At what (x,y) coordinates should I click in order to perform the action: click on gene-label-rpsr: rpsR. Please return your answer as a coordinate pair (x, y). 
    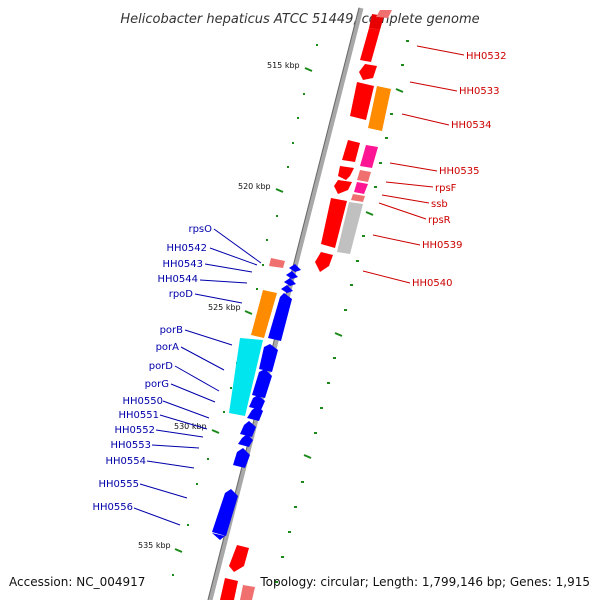
    Looking at the image, I should click on (439, 220).